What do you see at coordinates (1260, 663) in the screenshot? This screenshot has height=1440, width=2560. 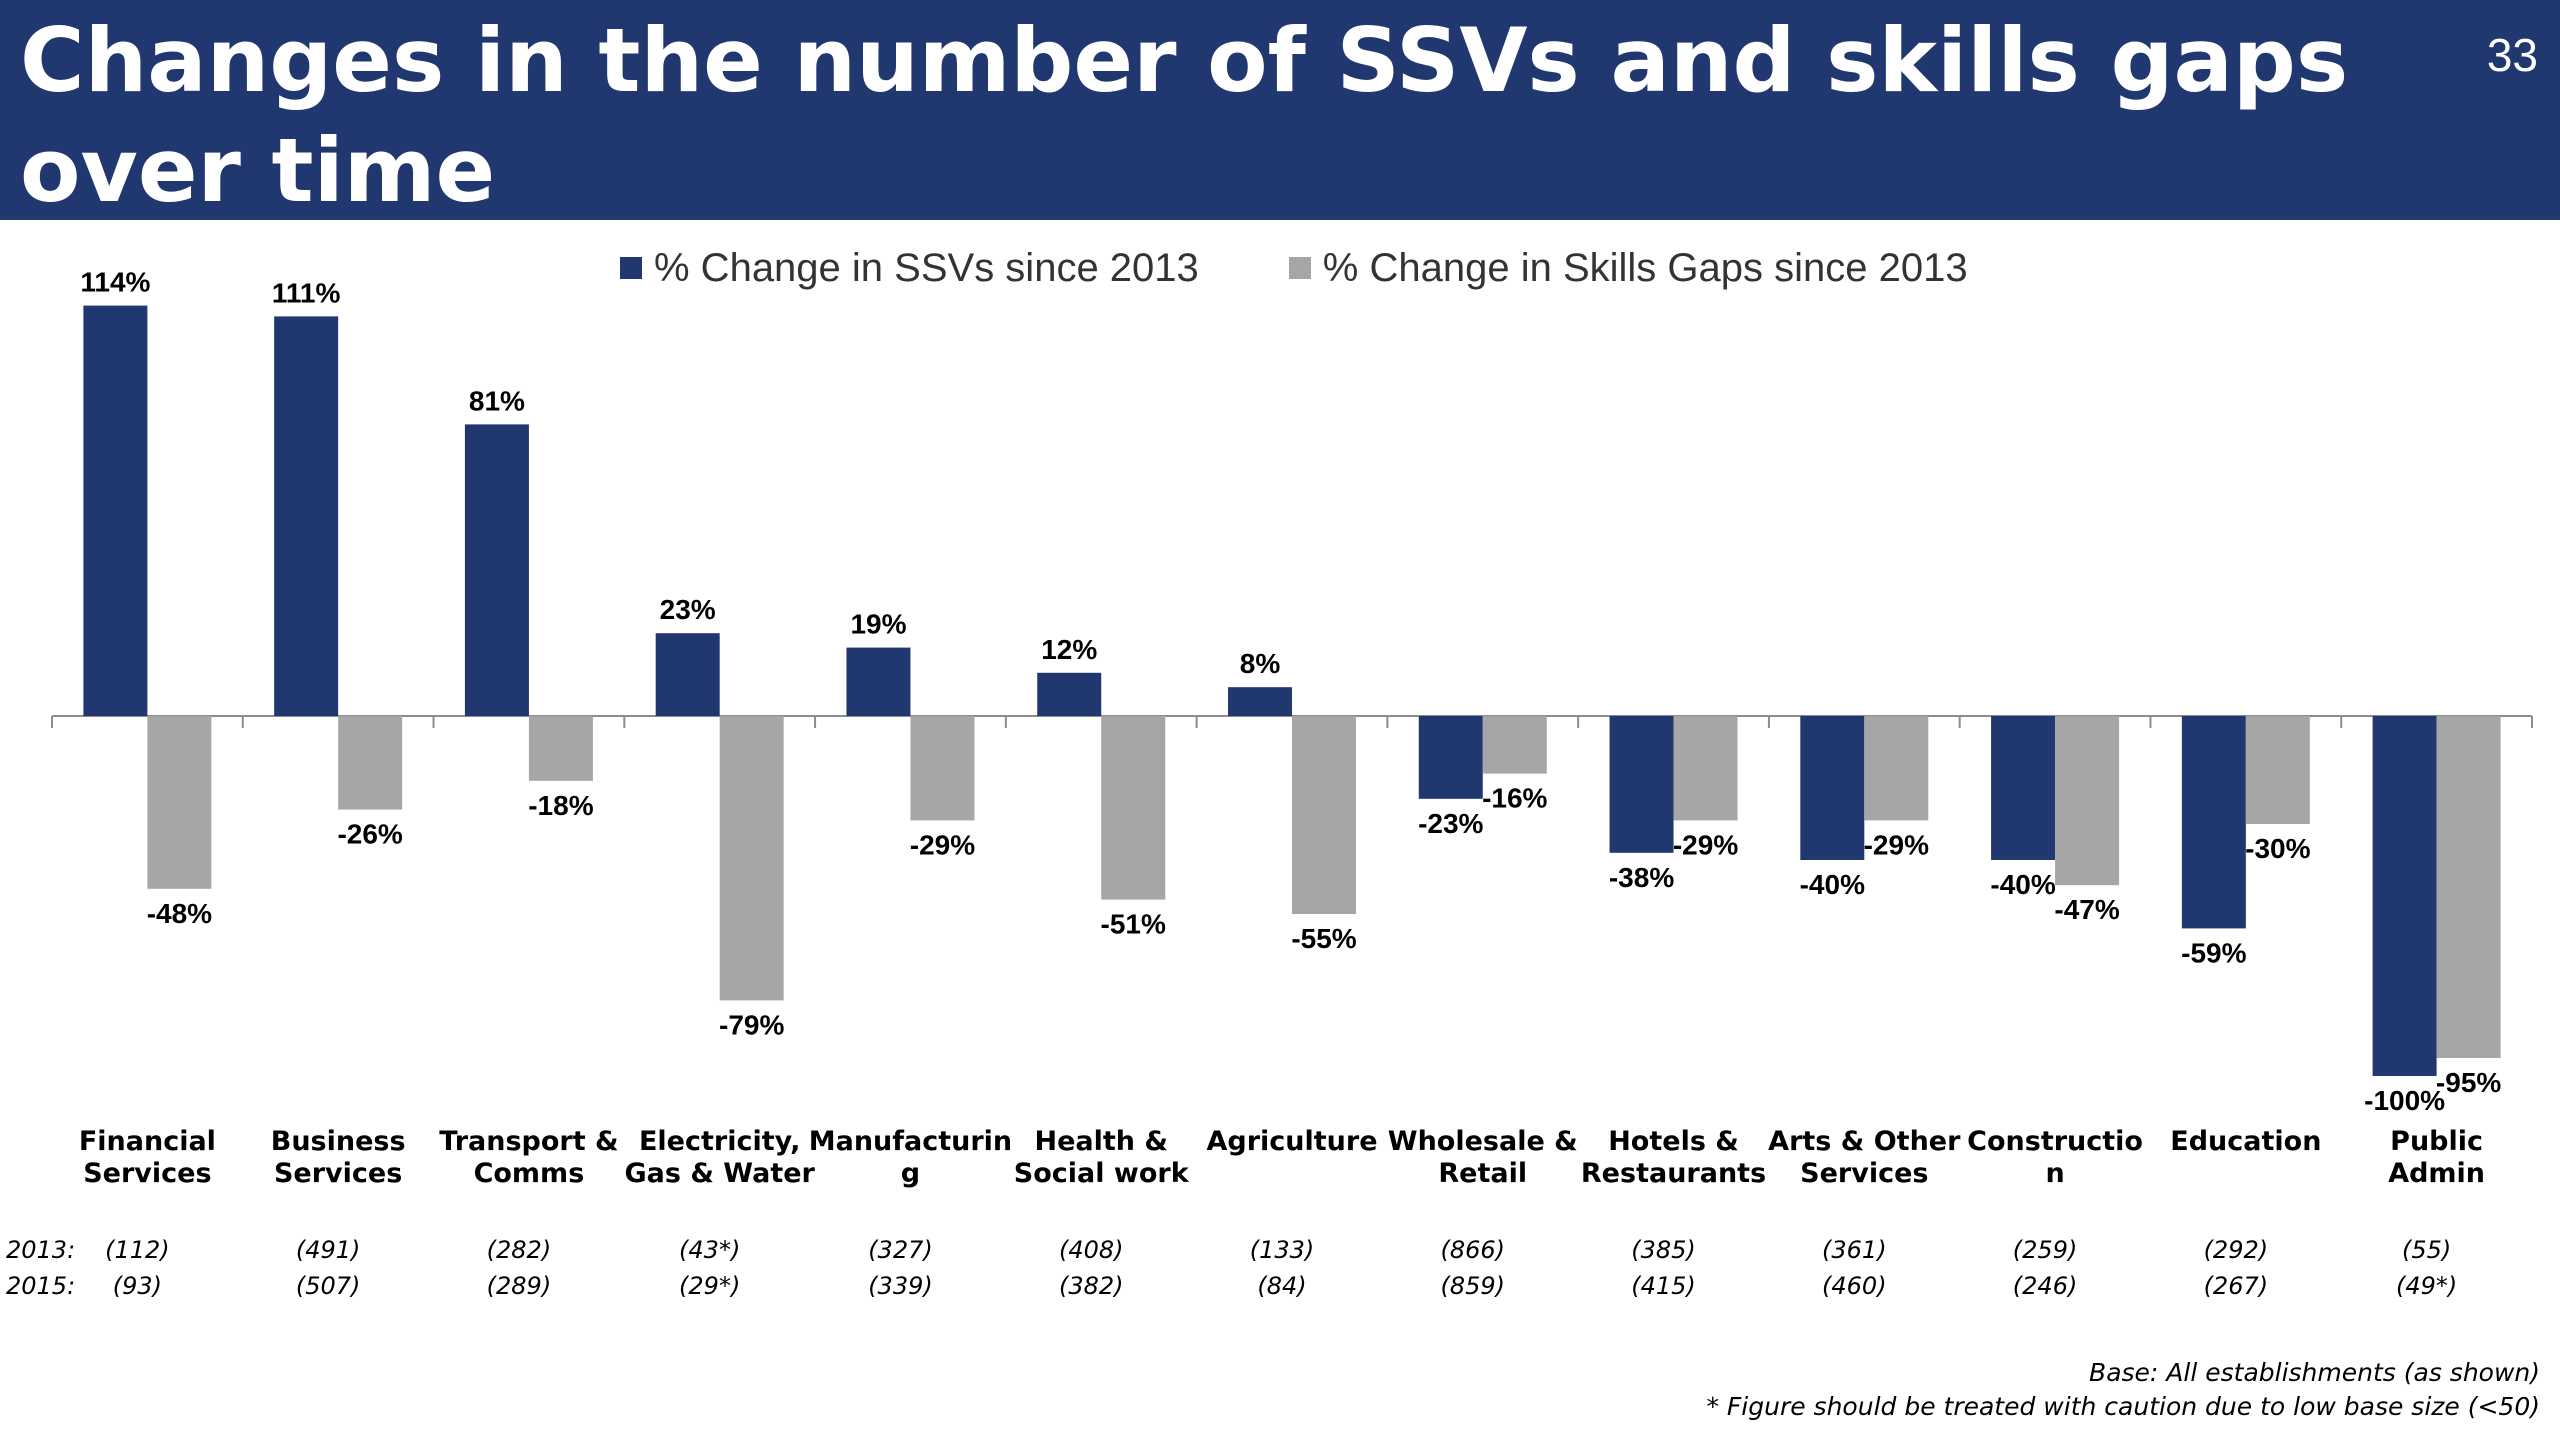 I see `data-label-ssv: 8%` at bounding box center [1260, 663].